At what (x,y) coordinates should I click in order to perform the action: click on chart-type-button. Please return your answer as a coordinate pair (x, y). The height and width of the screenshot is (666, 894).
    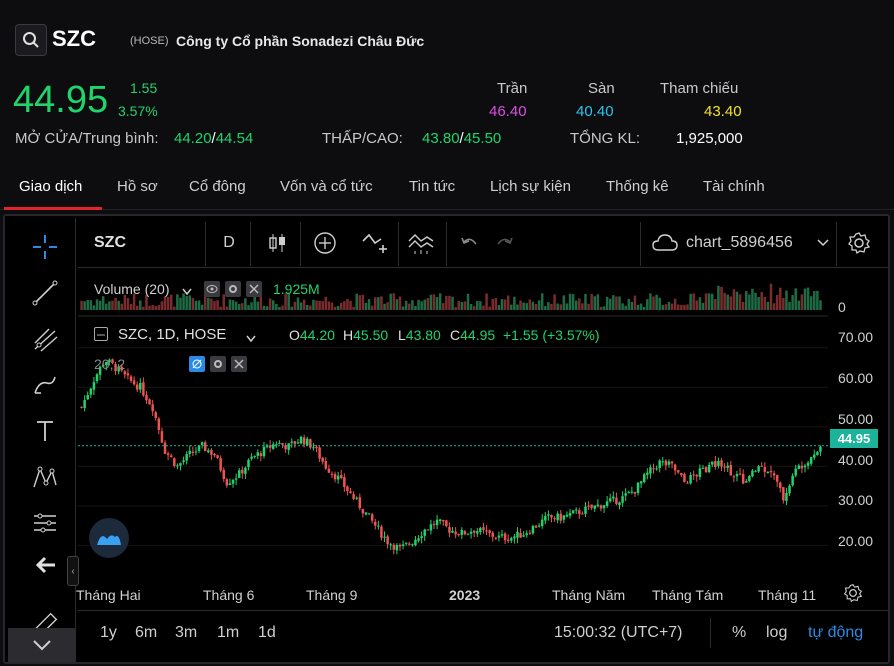
    Looking at the image, I should click on (277, 243).